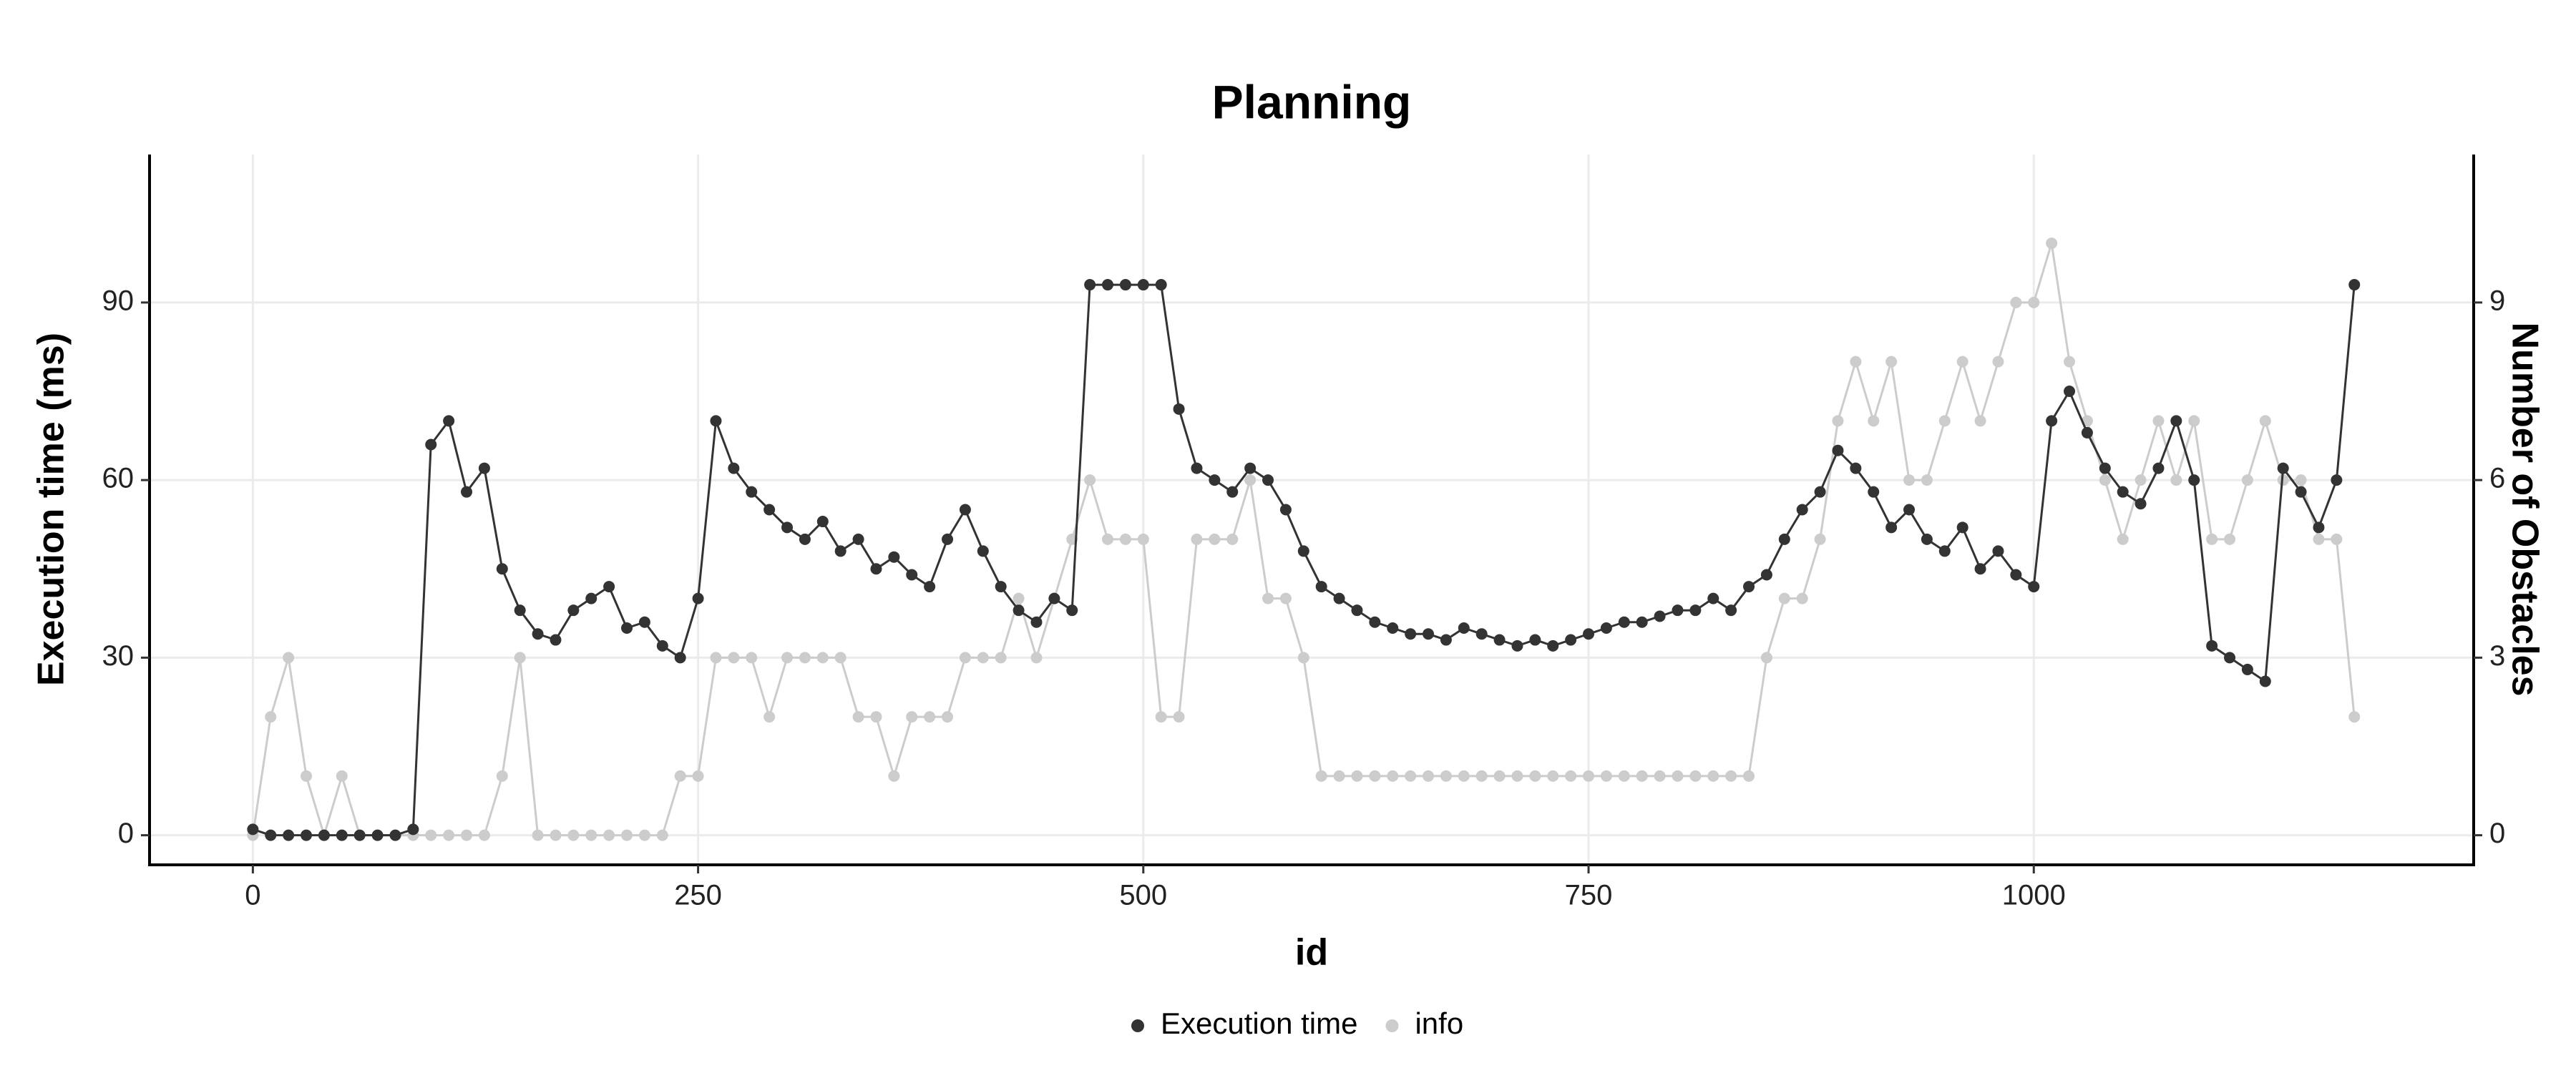 The width and height of the screenshot is (2576, 1073). What do you see at coordinates (2497, 478) in the screenshot?
I see `y2-tick-label: 6` at bounding box center [2497, 478].